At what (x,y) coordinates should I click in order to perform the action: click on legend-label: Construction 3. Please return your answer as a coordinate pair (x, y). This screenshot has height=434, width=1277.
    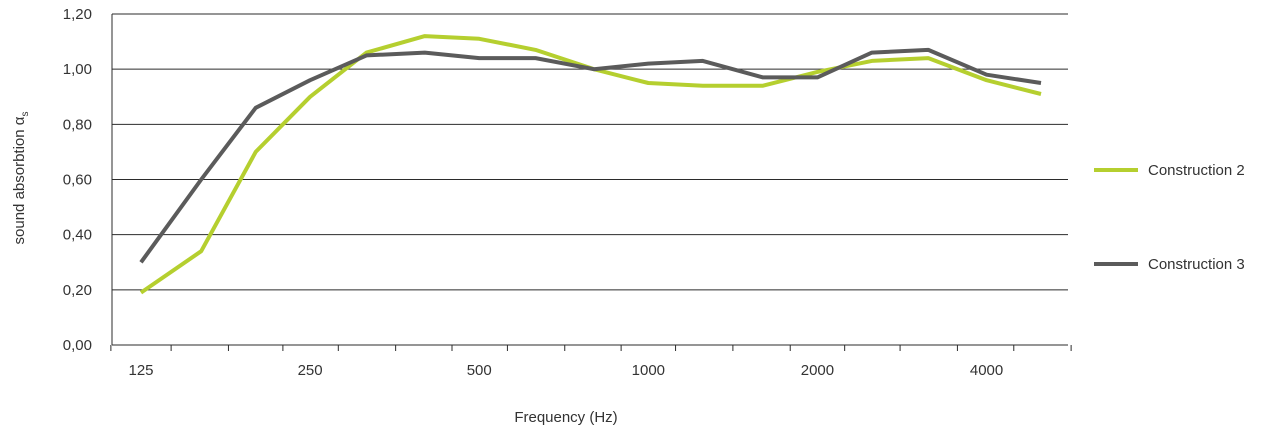
    Looking at the image, I should click on (1196, 264).